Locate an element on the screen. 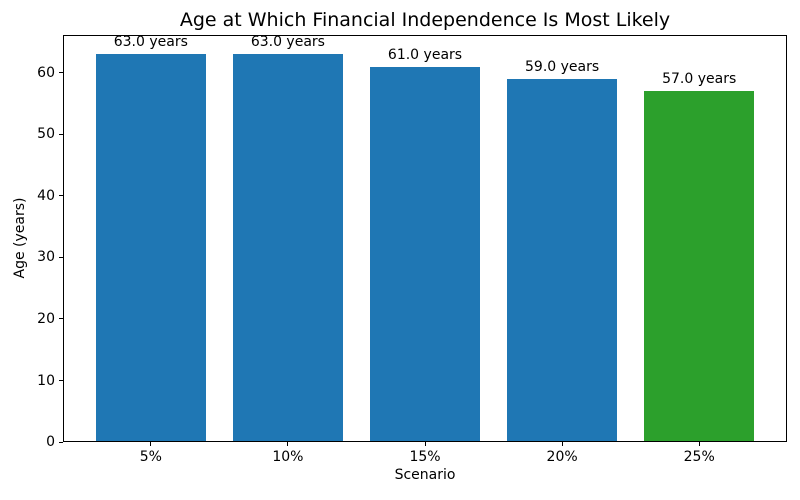 Image resolution: width=800 pixels, height=500 pixels. x-tick-label: 10% is located at coordinates (288, 457).